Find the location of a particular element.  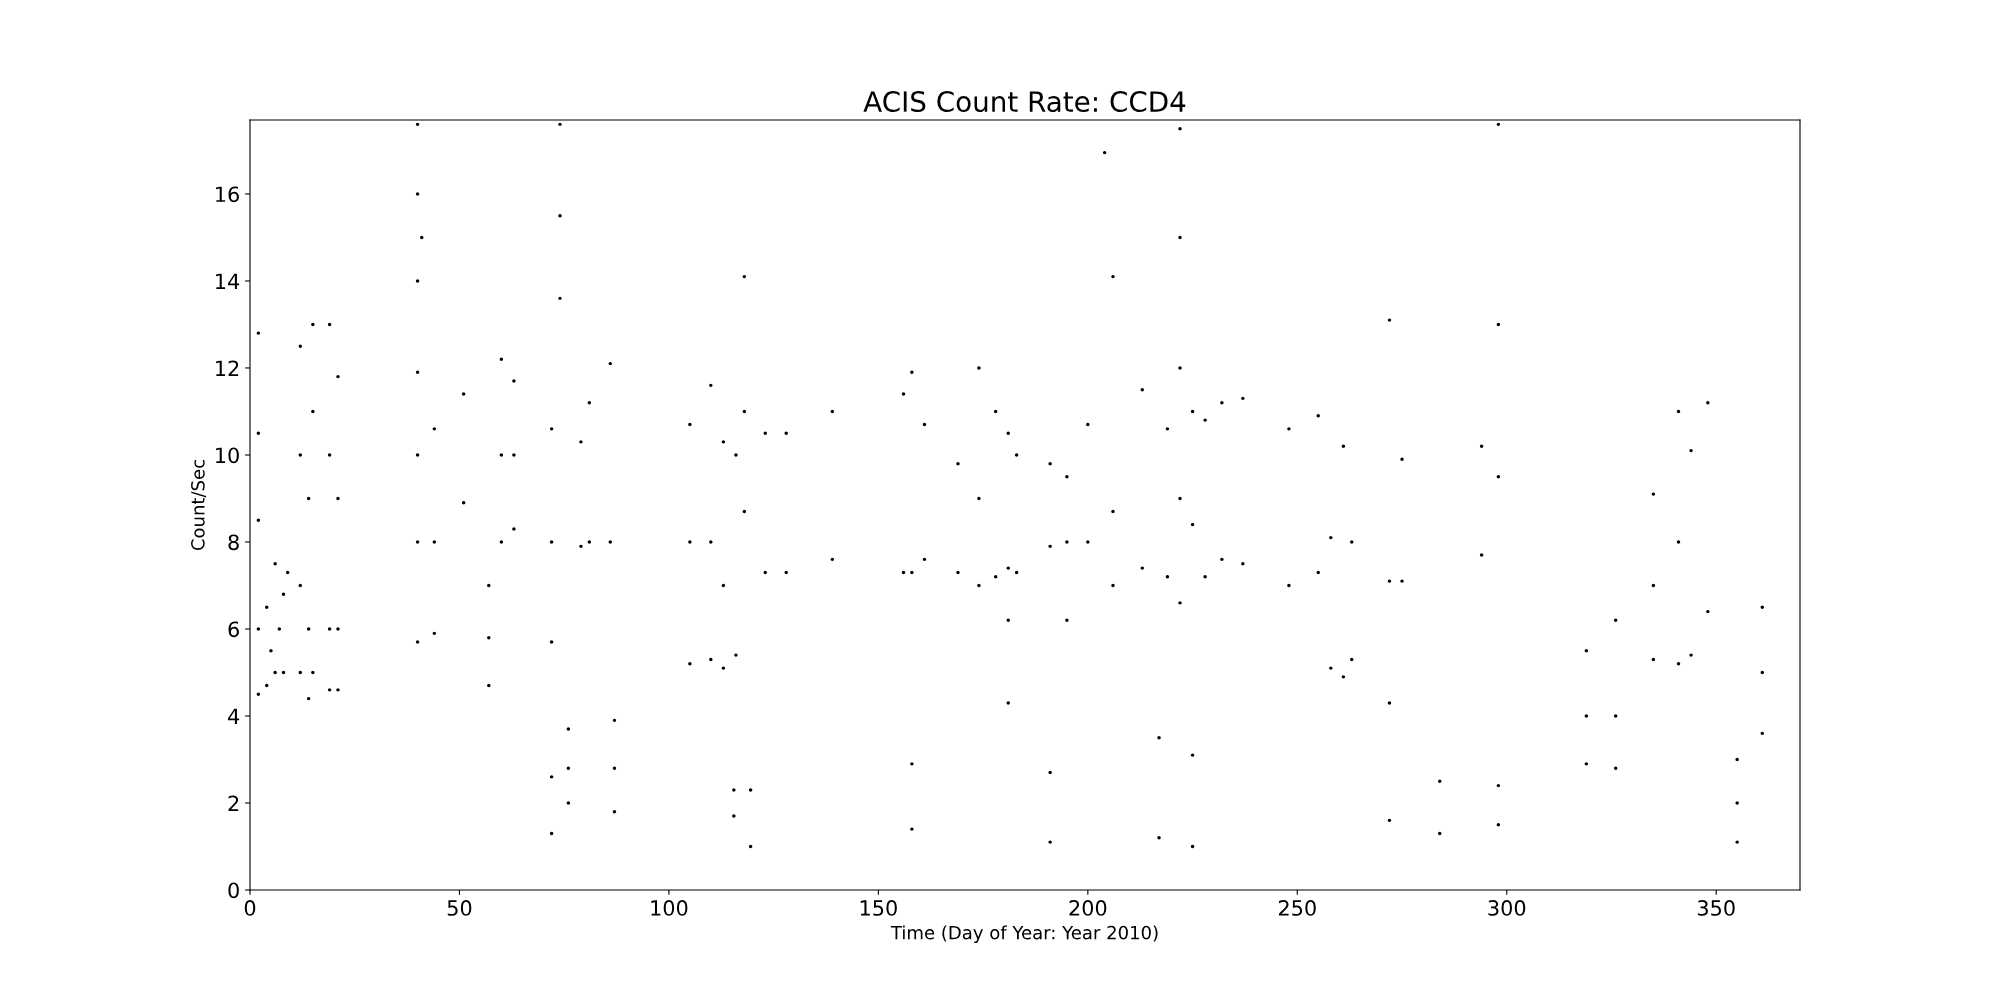

y-tick-label: 14 is located at coordinates (228, 281).